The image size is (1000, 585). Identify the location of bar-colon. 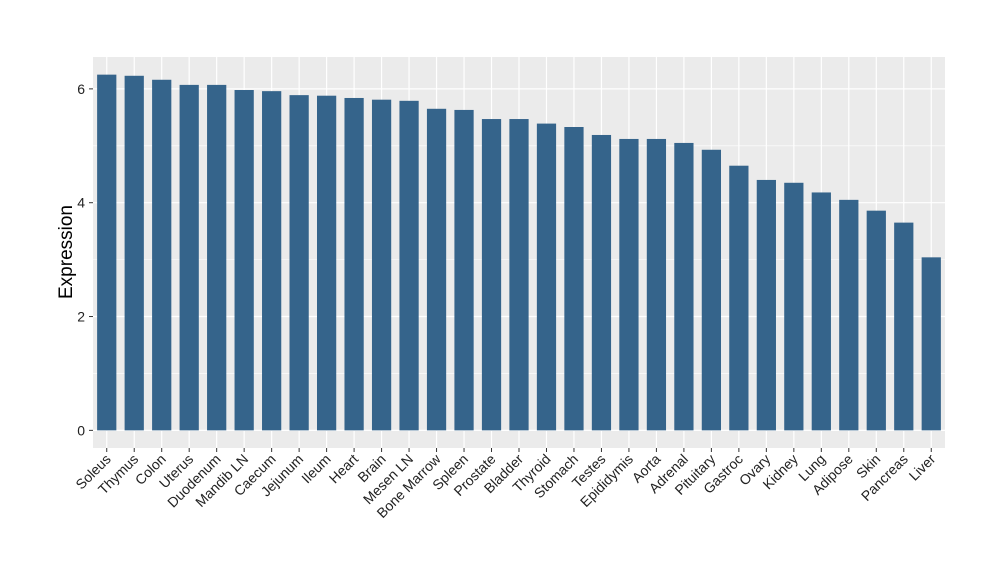
(162, 255).